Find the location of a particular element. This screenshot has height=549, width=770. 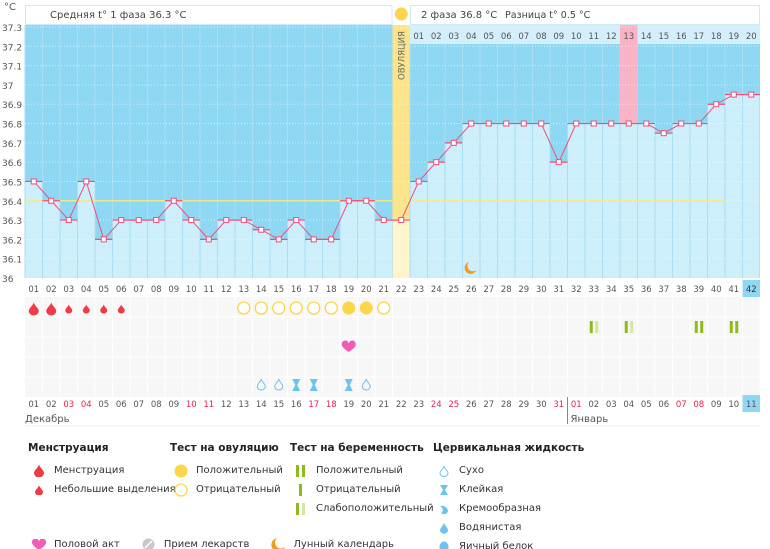

two-strips-icon is located at coordinates (301, 470).